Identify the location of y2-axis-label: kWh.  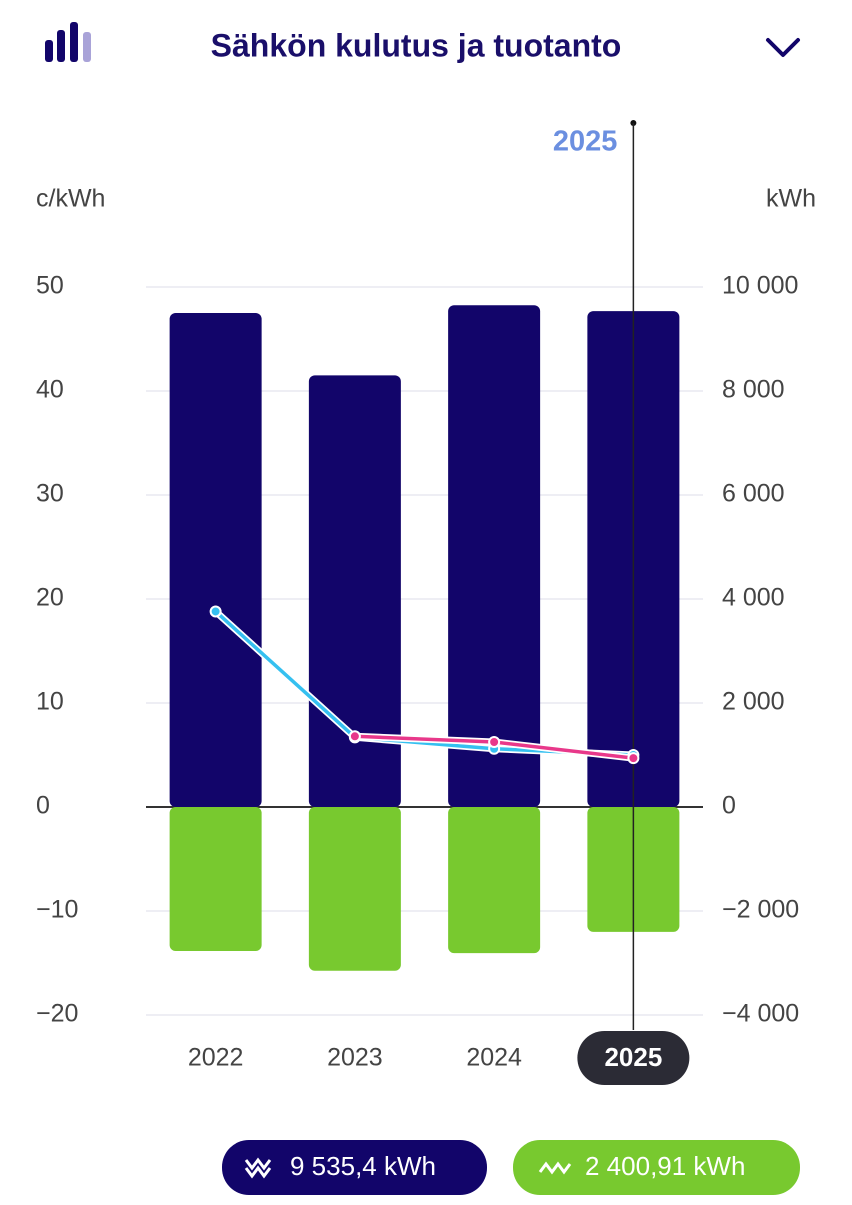
(791, 199).